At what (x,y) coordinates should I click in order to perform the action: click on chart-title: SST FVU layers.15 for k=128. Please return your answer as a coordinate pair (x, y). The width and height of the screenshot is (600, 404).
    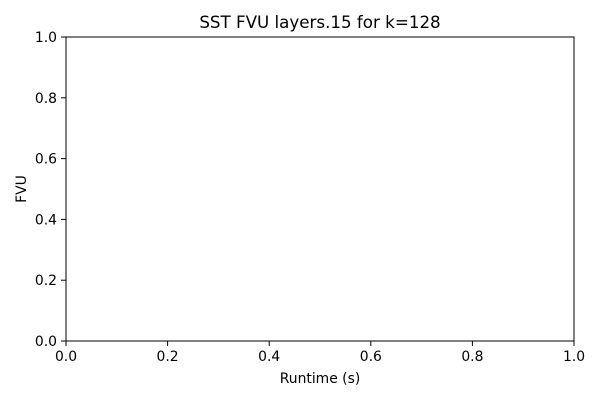
    Looking at the image, I should click on (319, 22).